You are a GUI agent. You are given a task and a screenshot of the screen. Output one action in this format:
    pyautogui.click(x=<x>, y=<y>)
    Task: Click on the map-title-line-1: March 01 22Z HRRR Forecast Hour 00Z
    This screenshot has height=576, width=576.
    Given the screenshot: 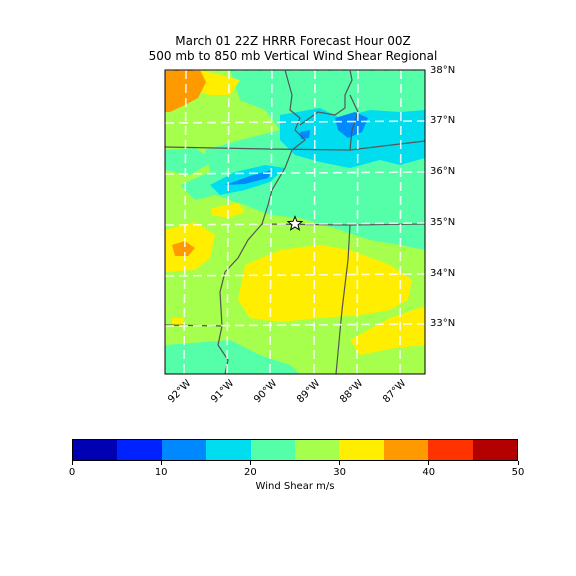 What is the action you would take?
    pyautogui.click(x=293, y=41)
    